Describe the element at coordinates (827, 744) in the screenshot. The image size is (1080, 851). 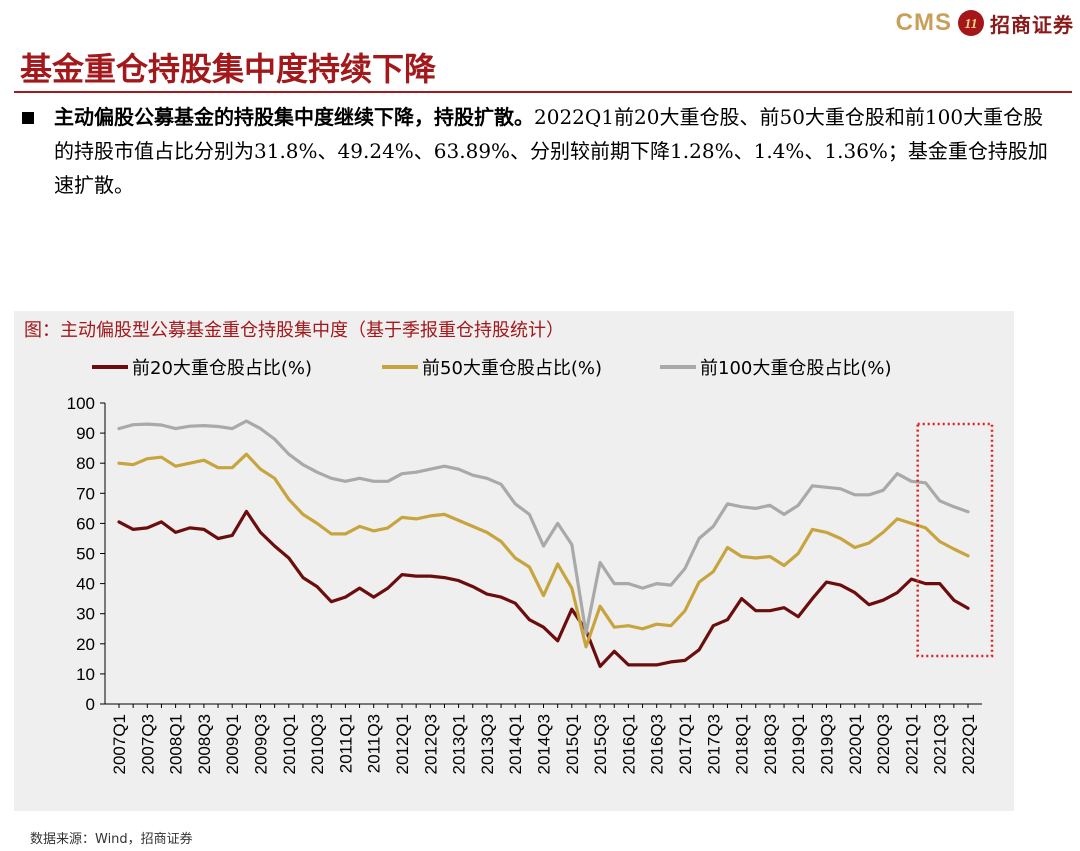
I see `x-tick-label: 2019Q3` at that location.